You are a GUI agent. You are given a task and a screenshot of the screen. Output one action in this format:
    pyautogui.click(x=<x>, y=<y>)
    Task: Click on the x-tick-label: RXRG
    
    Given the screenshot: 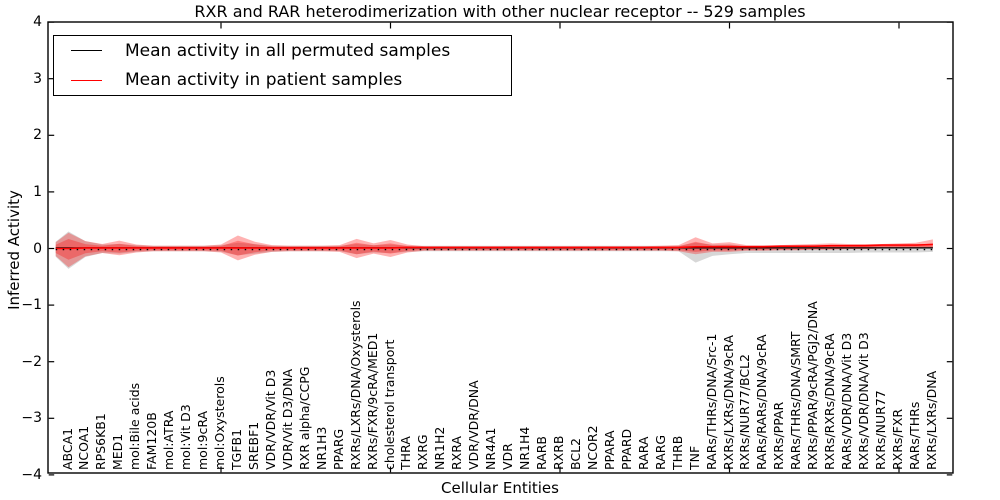 What is the action you would take?
    pyautogui.click(x=423, y=452)
    